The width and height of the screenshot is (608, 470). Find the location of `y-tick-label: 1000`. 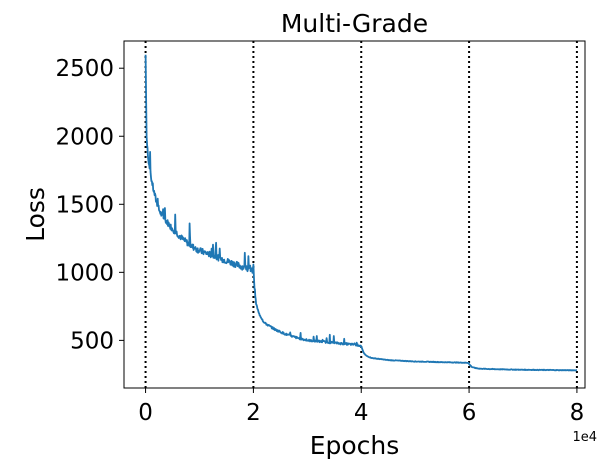

y-tick-label: 1000 is located at coordinates (84, 273).